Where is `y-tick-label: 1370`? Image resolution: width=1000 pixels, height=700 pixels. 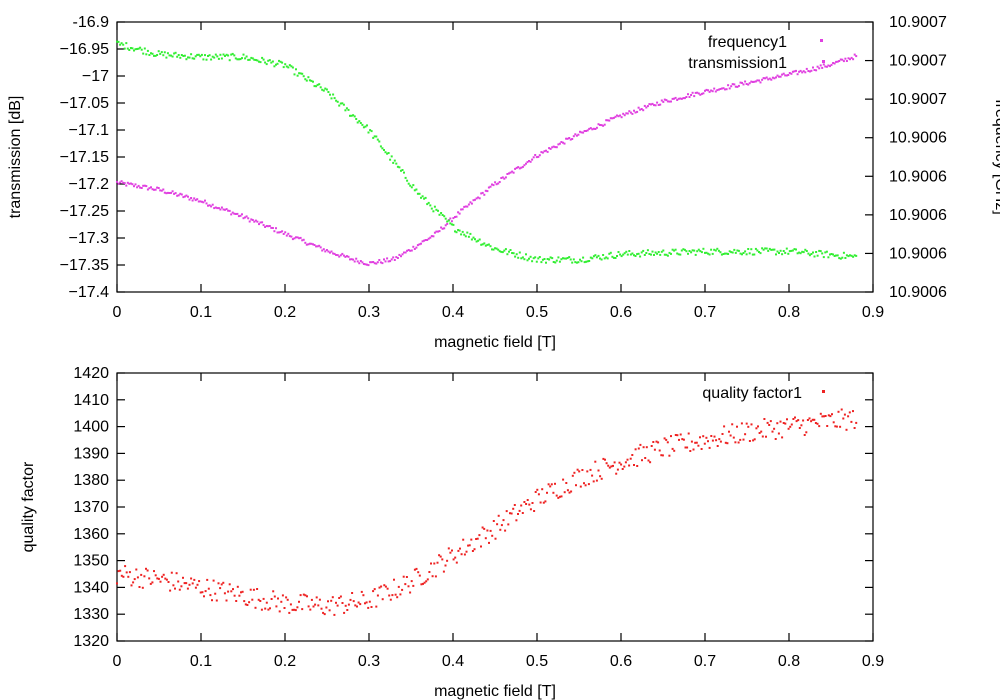 y-tick-label: 1370 is located at coordinates (91, 507).